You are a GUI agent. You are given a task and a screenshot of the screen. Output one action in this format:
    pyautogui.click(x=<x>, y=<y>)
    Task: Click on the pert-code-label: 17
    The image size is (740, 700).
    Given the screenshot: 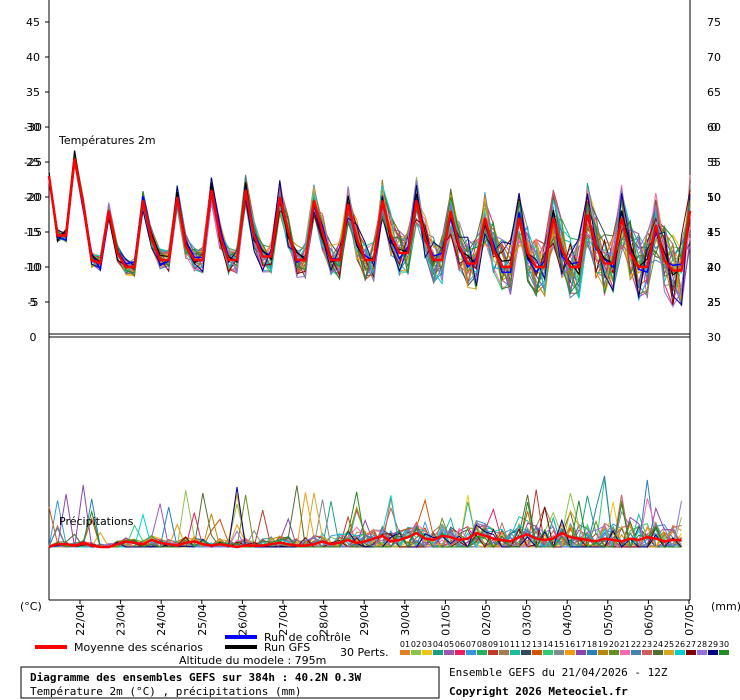 What is the action you would take?
    pyautogui.click(x=581, y=644)
    